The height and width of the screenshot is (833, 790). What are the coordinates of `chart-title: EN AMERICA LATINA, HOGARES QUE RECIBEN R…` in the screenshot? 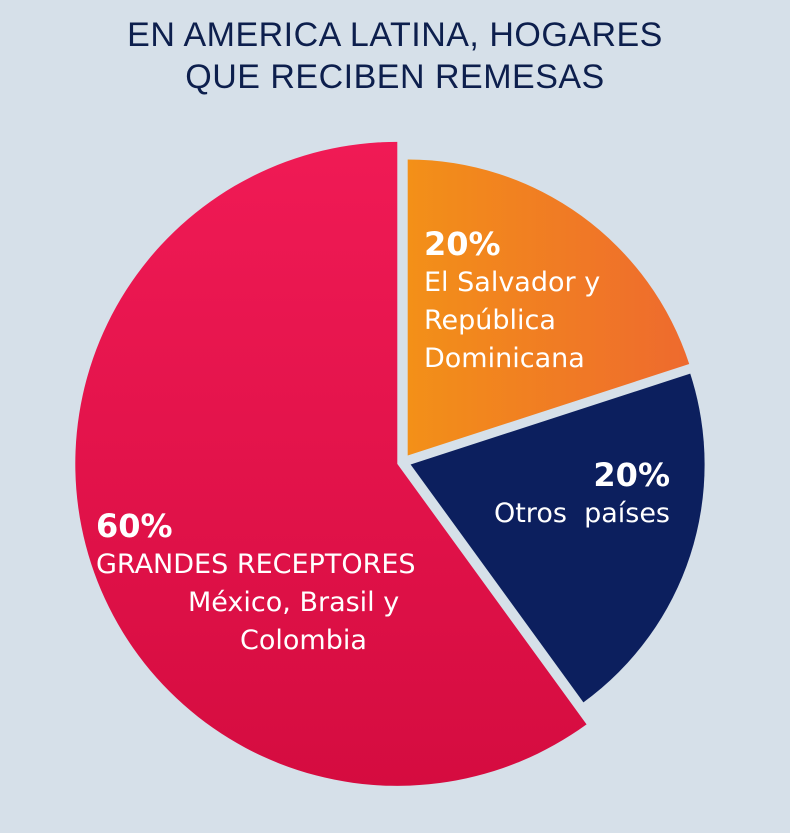 It's located at (395, 56).